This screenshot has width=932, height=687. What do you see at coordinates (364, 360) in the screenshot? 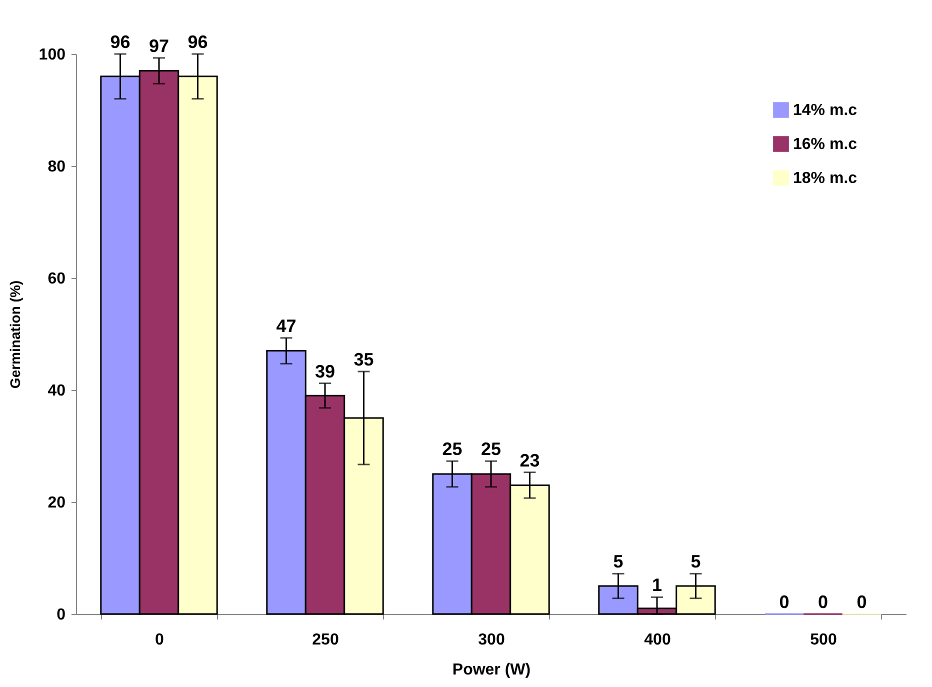
I see `data-label: 35` at bounding box center [364, 360].